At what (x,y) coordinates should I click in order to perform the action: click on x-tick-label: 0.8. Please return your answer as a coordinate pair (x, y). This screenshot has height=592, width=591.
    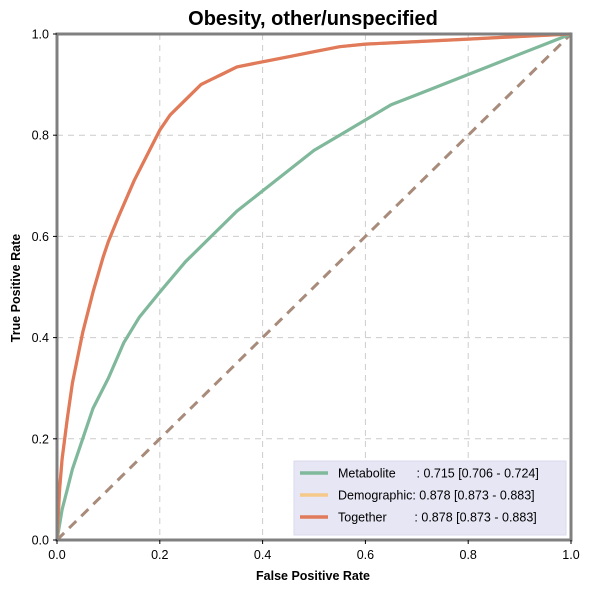
    Looking at the image, I should click on (468, 555).